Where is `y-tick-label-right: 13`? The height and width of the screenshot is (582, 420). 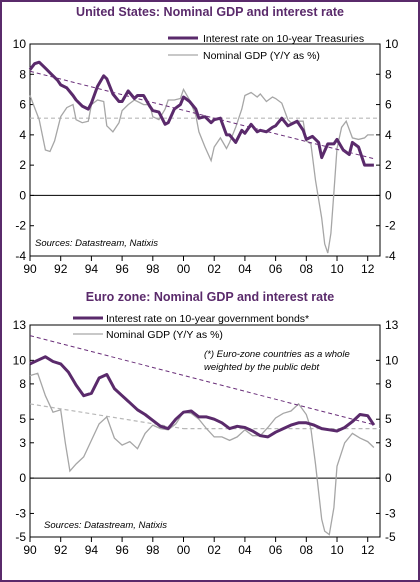 y-tick-label-right: 13 is located at coordinates (392, 325).